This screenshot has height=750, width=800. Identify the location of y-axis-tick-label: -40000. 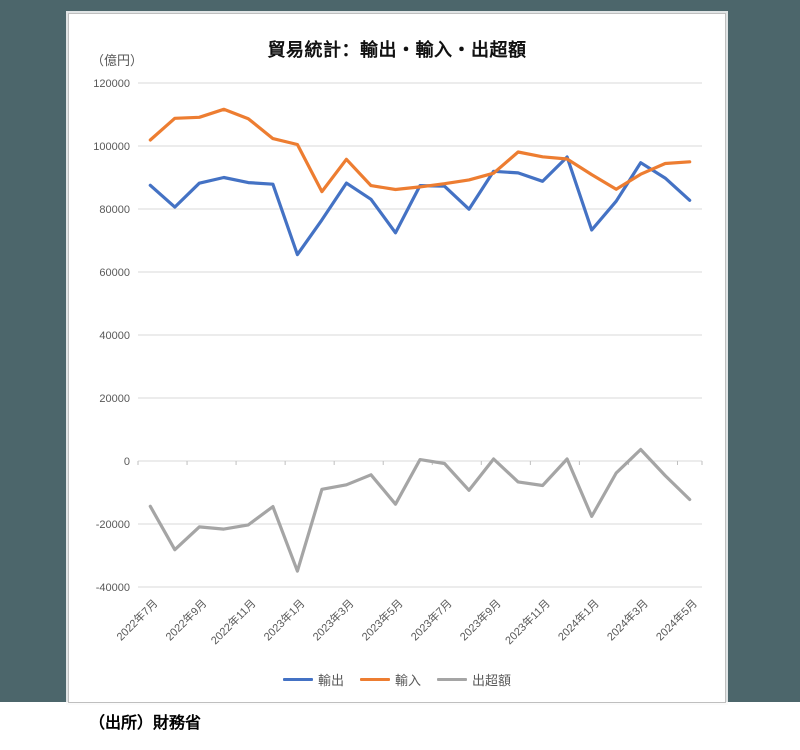
(113, 588).